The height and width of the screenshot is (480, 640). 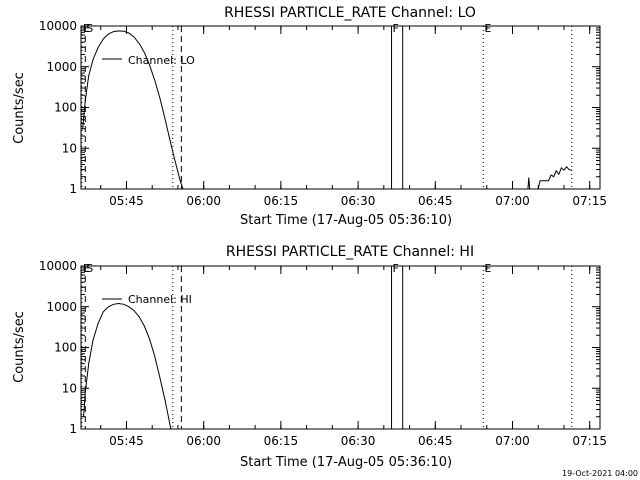 What do you see at coordinates (160, 299) in the screenshot?
I see `legend-label: Channel: HI` at bounding box center [160, 299].